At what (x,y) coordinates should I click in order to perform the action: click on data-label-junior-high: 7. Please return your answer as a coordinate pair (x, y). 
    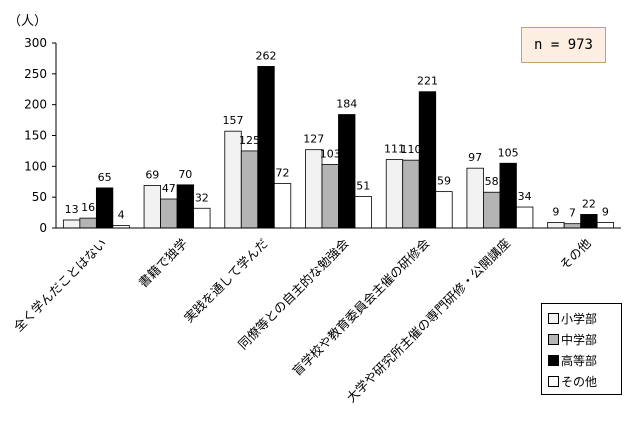
    Looking at the image, I should click on (572, 213).